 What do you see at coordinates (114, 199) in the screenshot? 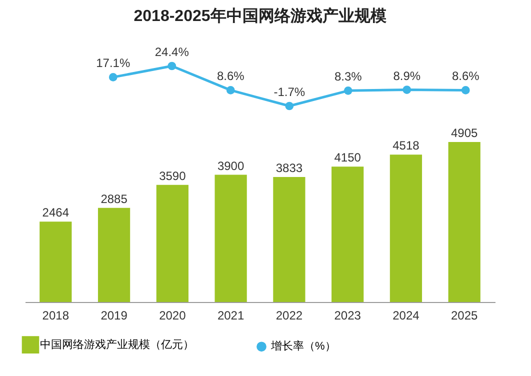
I see `data-label: 2885` at bounding box center [114, 199].